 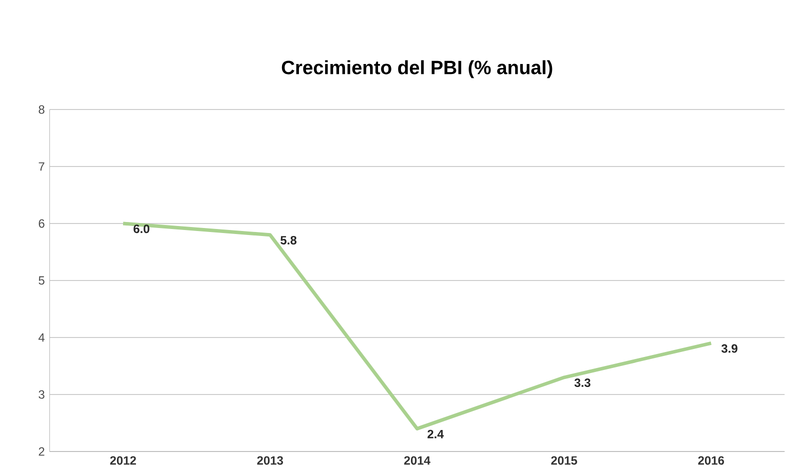 I want to click on y-tick-label: 8, so click(x=41, y=109).